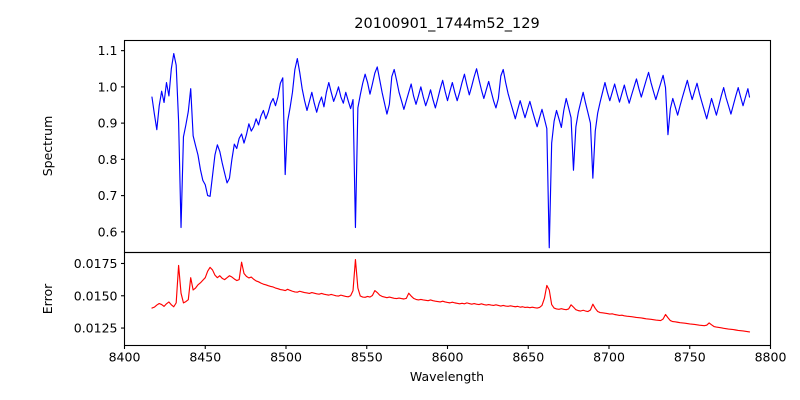 This screenshot has width=800, height=400. Describe the element at coordinates (528, 357) in the screenshot. I see `x-axis-tick-label: 8650` at that location.